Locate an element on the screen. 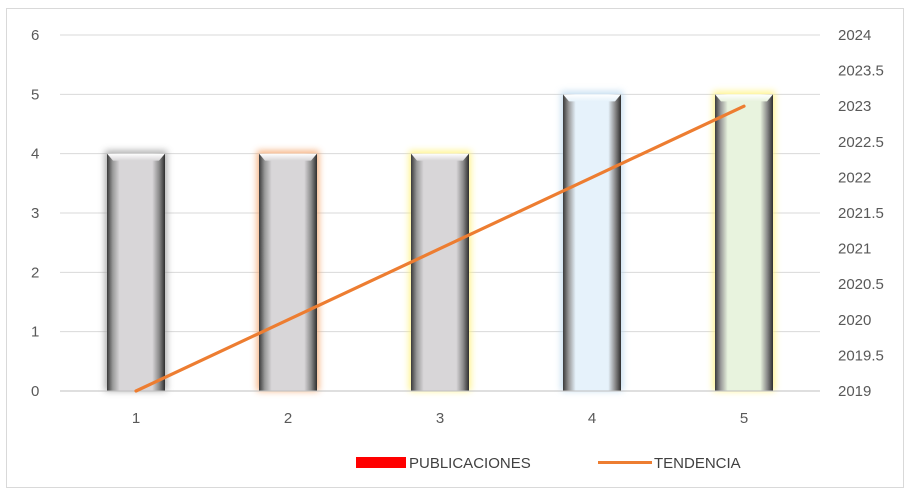  y2-tick-label: 2021 is located at coordinates (854, 249).